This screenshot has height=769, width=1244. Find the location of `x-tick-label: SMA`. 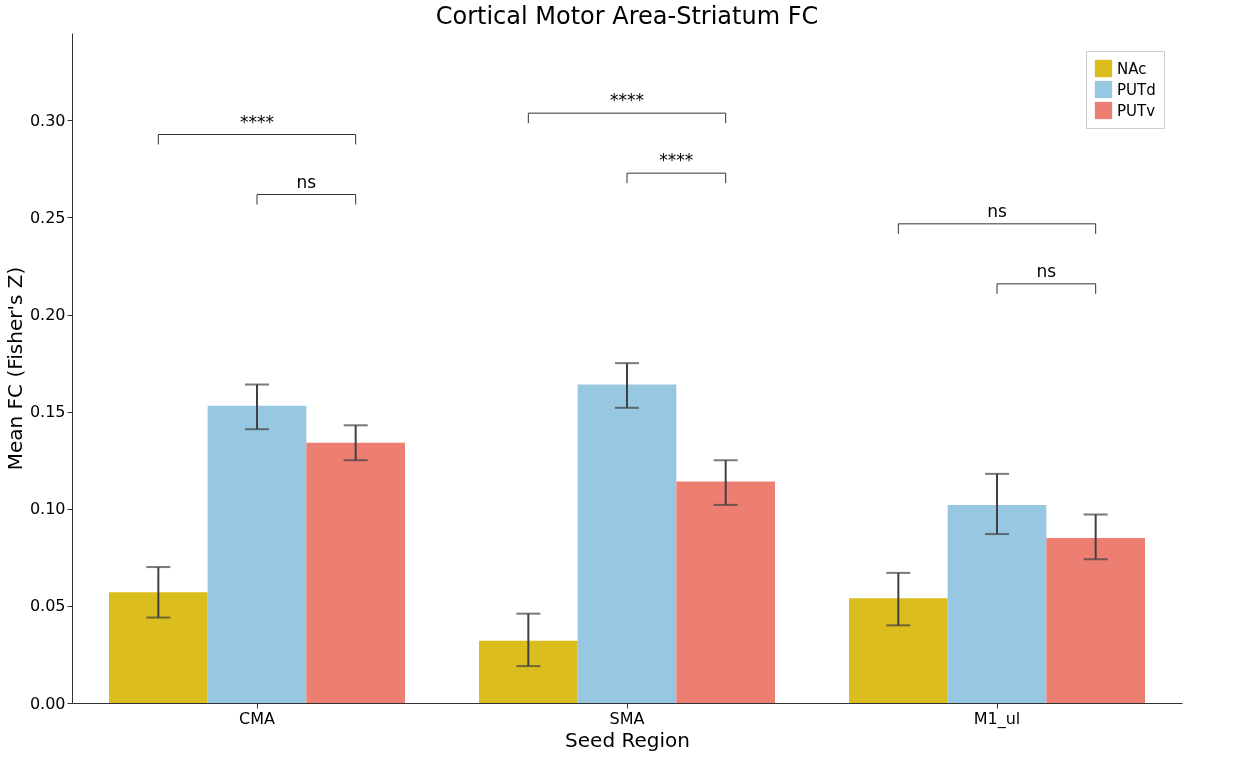

x-tick-label: SMA is located at coordinates (627, 718).